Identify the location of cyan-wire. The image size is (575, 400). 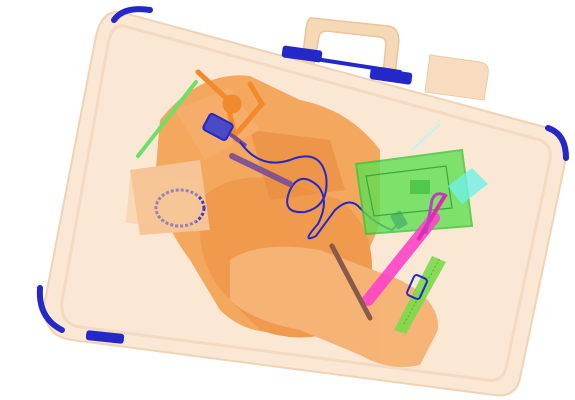
(426, 137).